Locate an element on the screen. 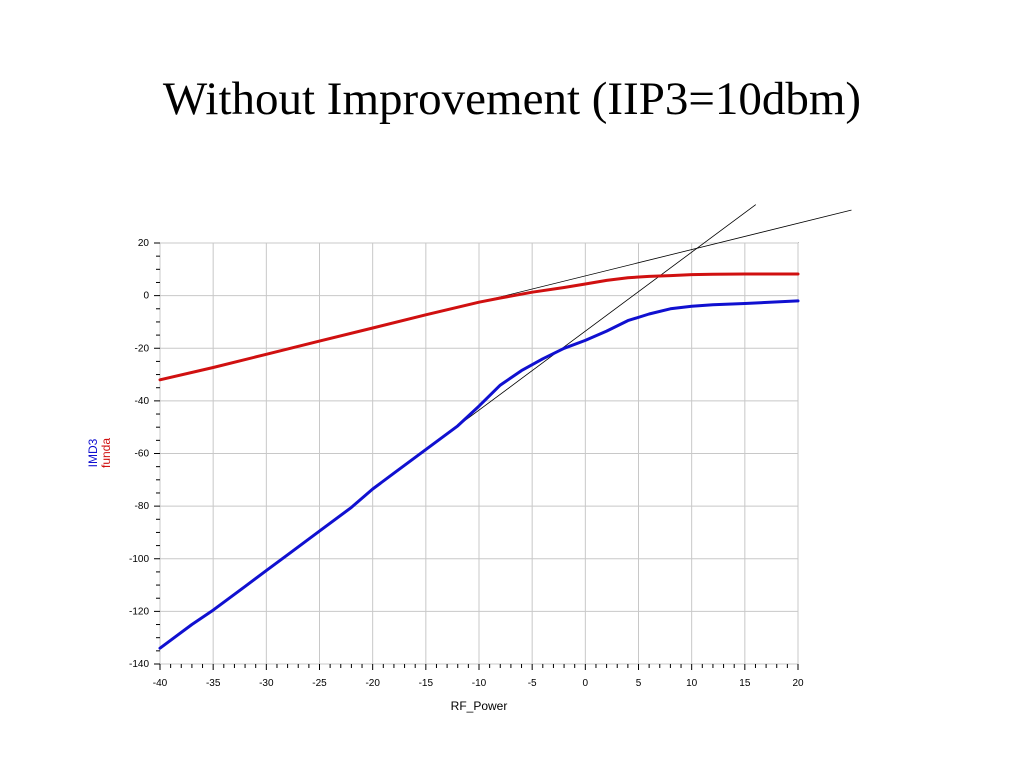  y-label-imd3: IMD3 is located at coordinates (93, 452).